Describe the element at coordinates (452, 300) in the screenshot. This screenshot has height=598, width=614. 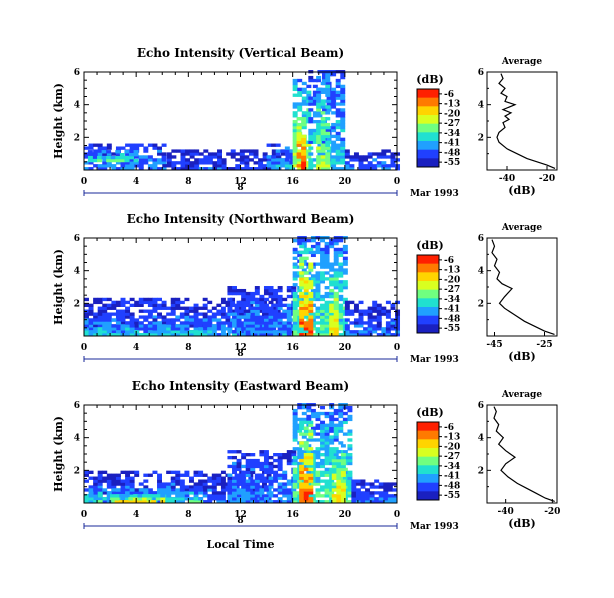
I see `colorbar-level: -34` at that location.